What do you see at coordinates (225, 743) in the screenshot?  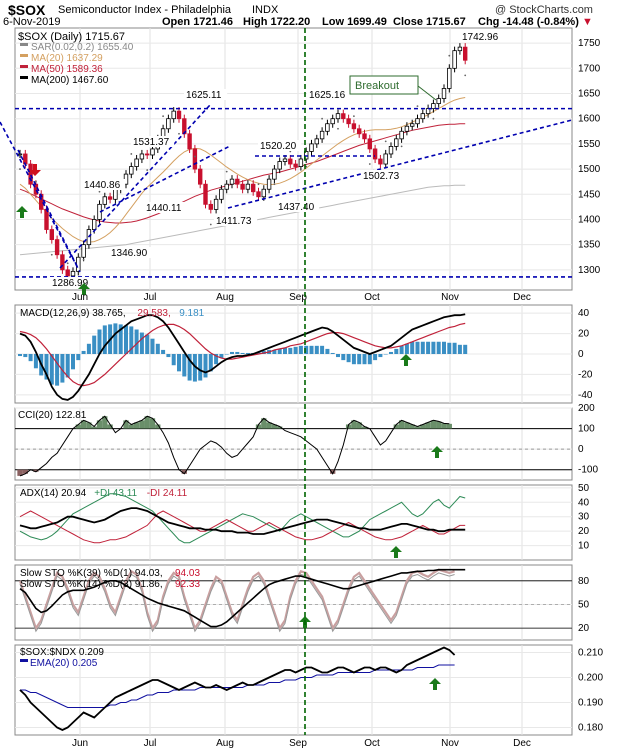 I see `bottom-month-label-Aug: Aug` at bounding box center [225, 743].